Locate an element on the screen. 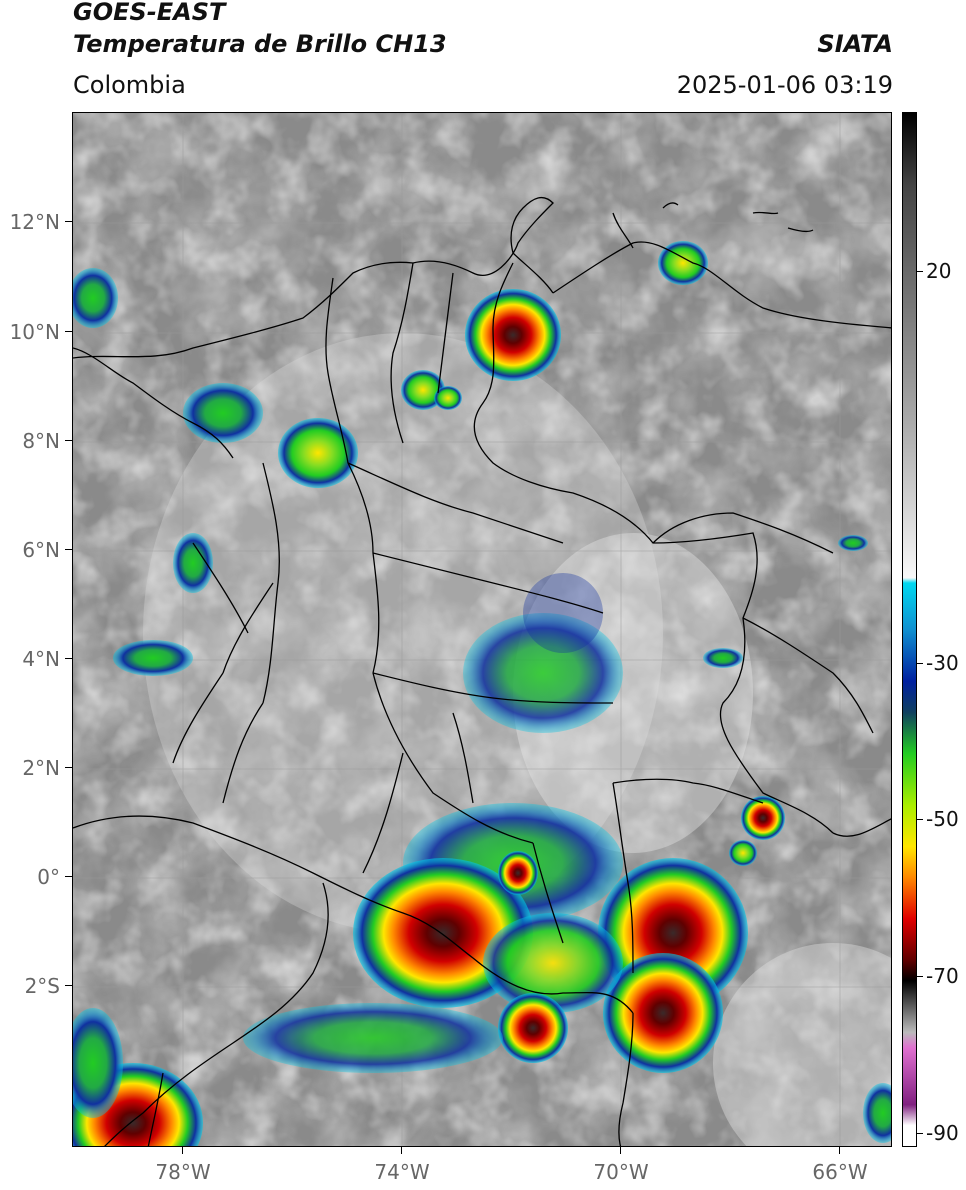  colorbar is located at coordinates (909, 629).